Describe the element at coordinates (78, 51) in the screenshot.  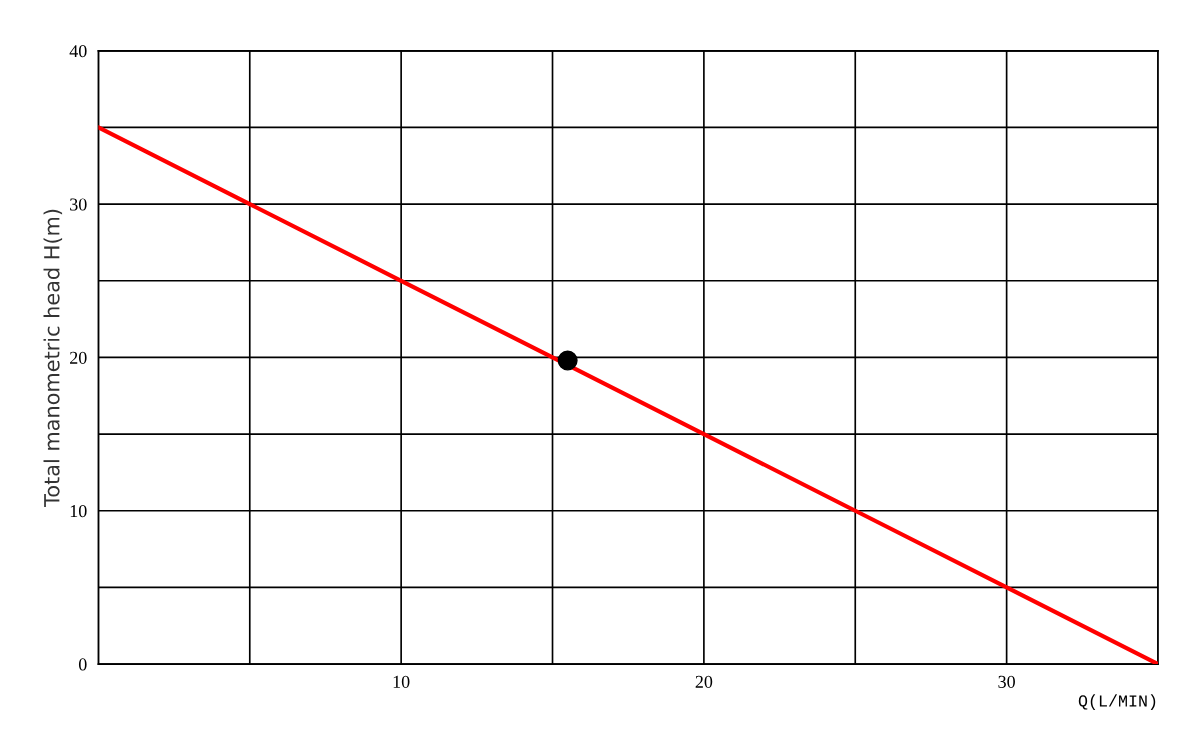
I see `y-tick-label: 40` at that location.